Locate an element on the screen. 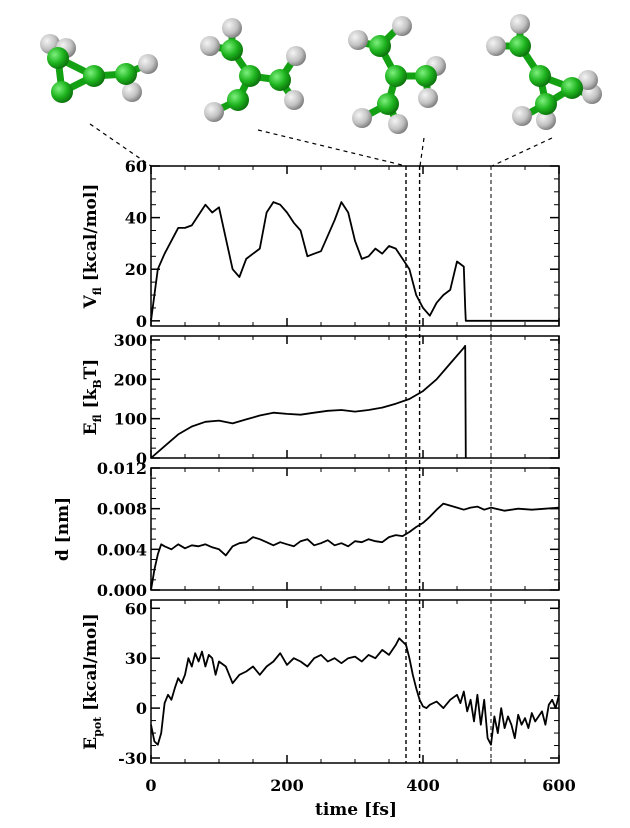 The width and height of the screenshot is (630, 828). panel-3: 0.000 0.004 0.008 0.012 d [nm] is located at coordinates (306, 529).